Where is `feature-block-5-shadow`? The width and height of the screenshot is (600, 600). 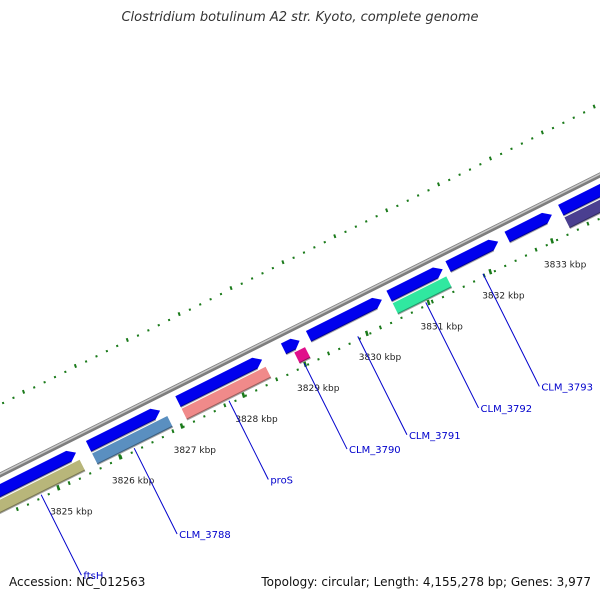
feature-block-5-shadow is located at coordinates (425, 300).